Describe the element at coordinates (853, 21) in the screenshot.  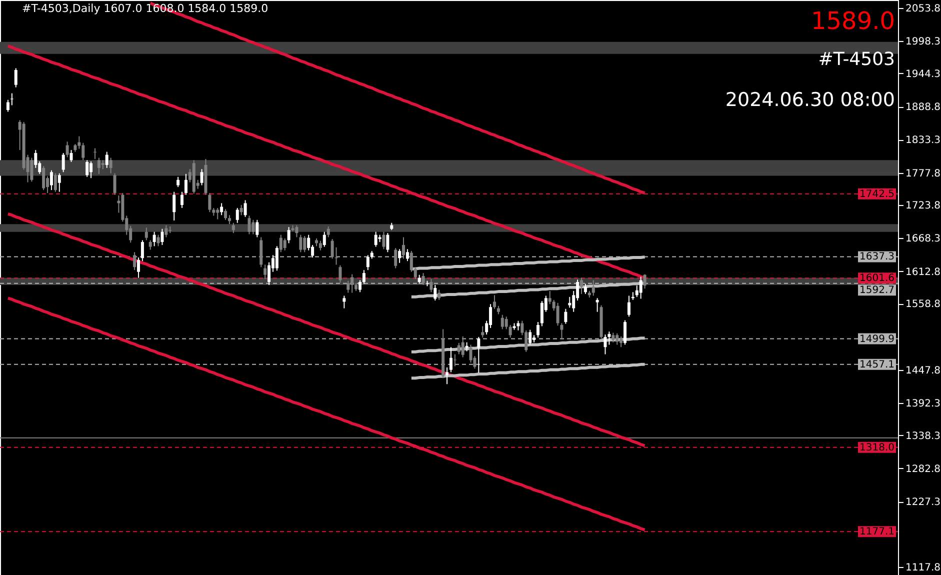
I see `text: 1589.0` at that location.